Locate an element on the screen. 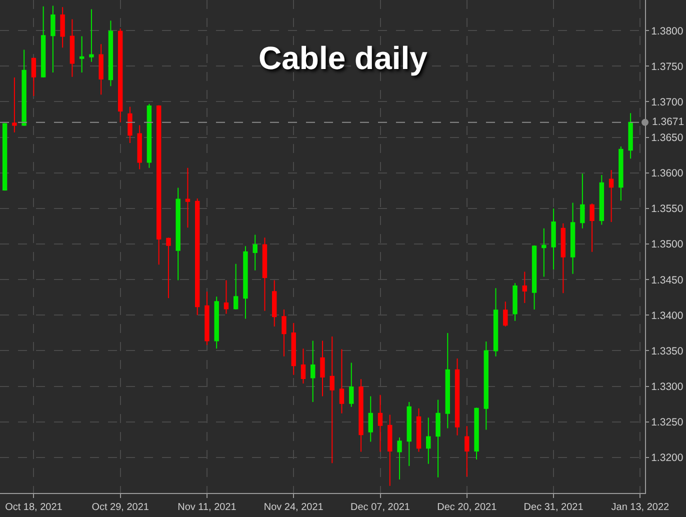 The image size is (686, 517). y-tick-label: 1.3200 is located at coordinates (667, 458).